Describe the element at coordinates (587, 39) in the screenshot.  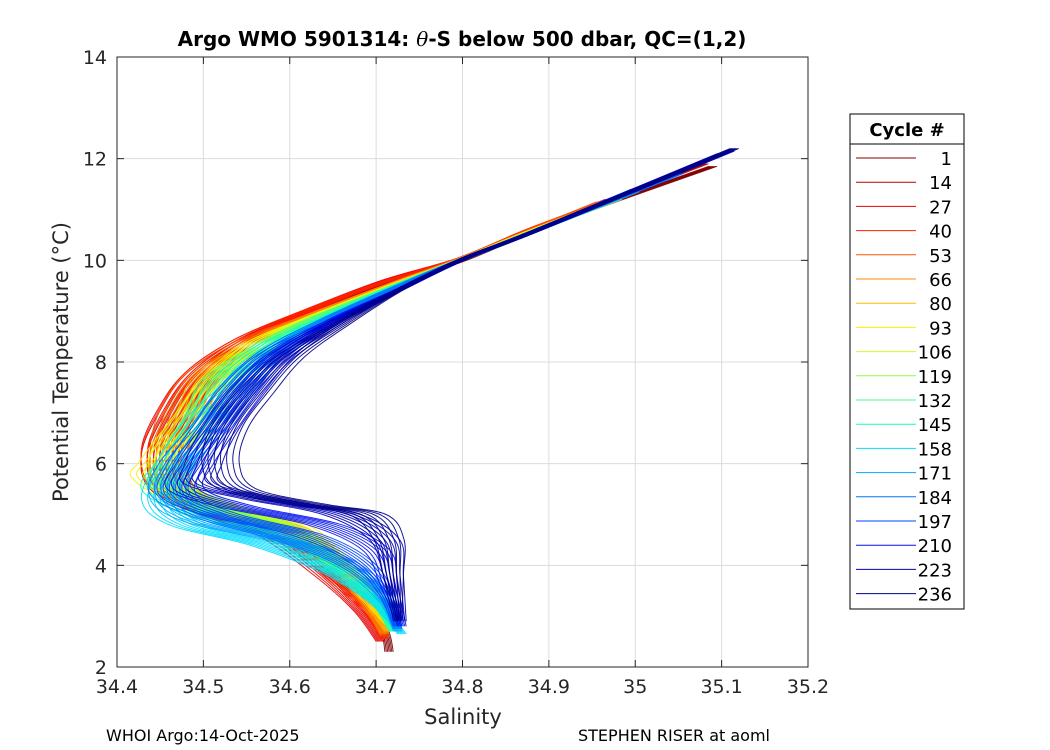
I see `title-part-2: -S below 500 dbar, QC=(1,2)` at that location.